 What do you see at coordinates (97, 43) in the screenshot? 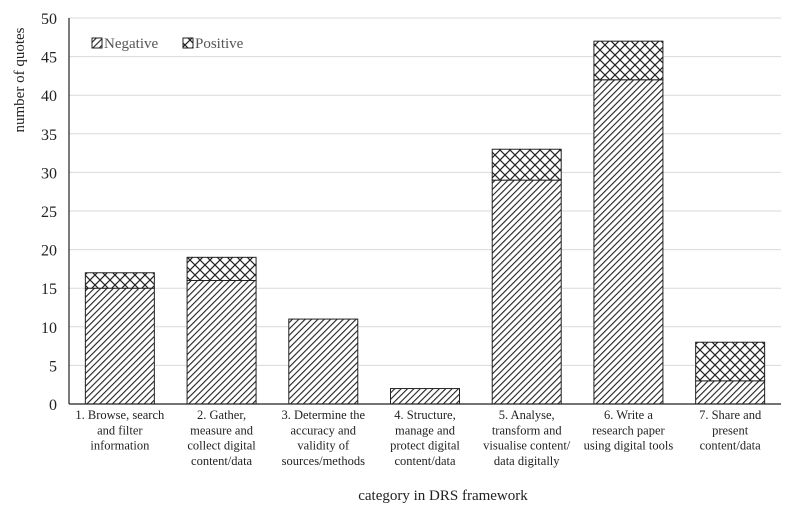
I see `legend-swatch-negative` at bounding box center [97, 43].